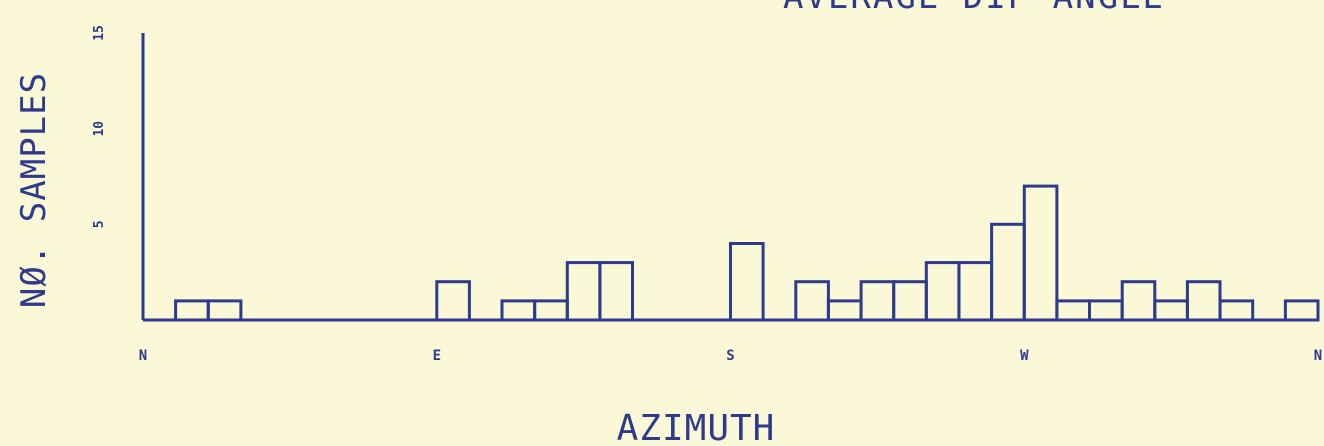 The image size is (1324, 446). Describe the element at coordinates (99, 33) in the screenshot. I see `y-tick-label-15: 15` at that location.